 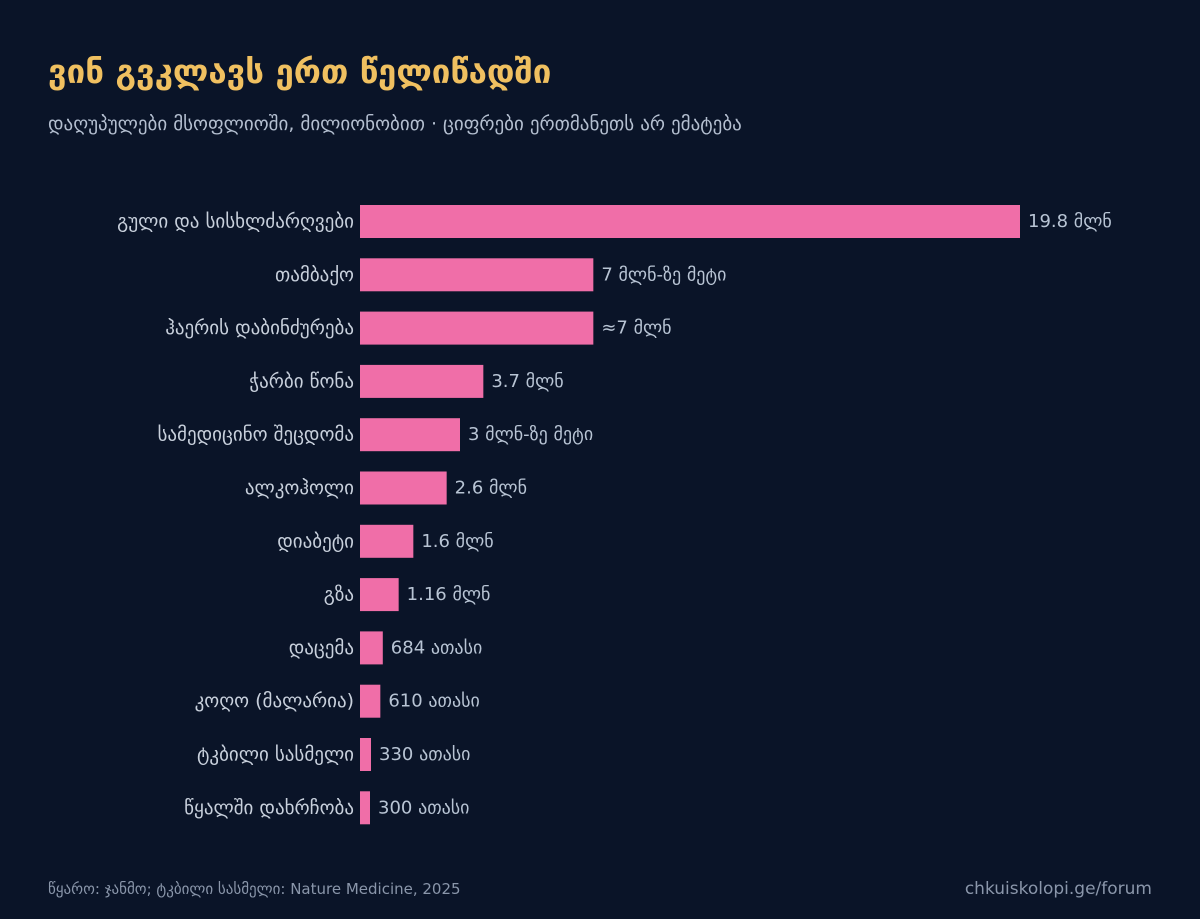 What do you see at coordinates (636, 328) in the screenshot?
I see `value-label: ≈7 მლნ` at bounding box center [636, 328].